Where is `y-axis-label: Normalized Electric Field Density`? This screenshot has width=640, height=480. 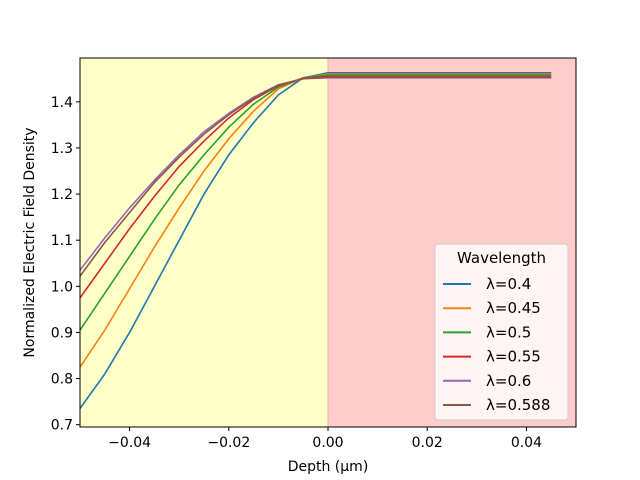 y-axis-label: Normalized Electric Field Density is located at coordinates (30, 242).